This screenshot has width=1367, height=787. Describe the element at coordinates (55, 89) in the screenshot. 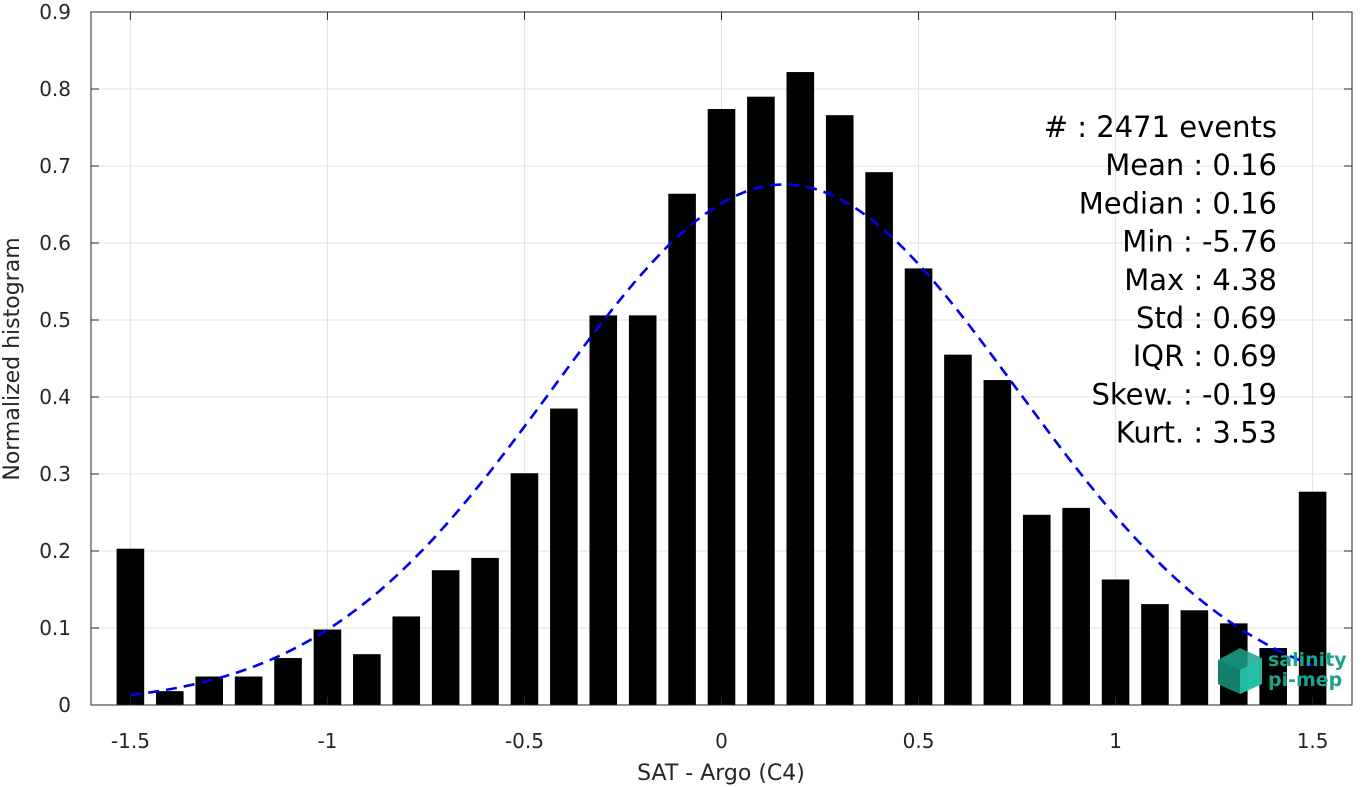

I see `y-tick-label: 0.8` at that location.